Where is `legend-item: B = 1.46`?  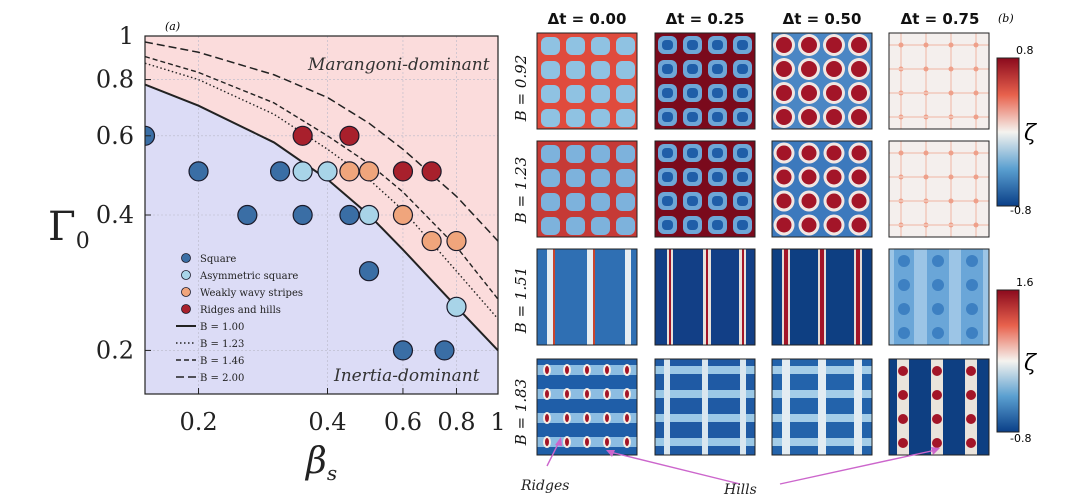
legend-item: B = 1.46 is located at coordinates (210, 361).